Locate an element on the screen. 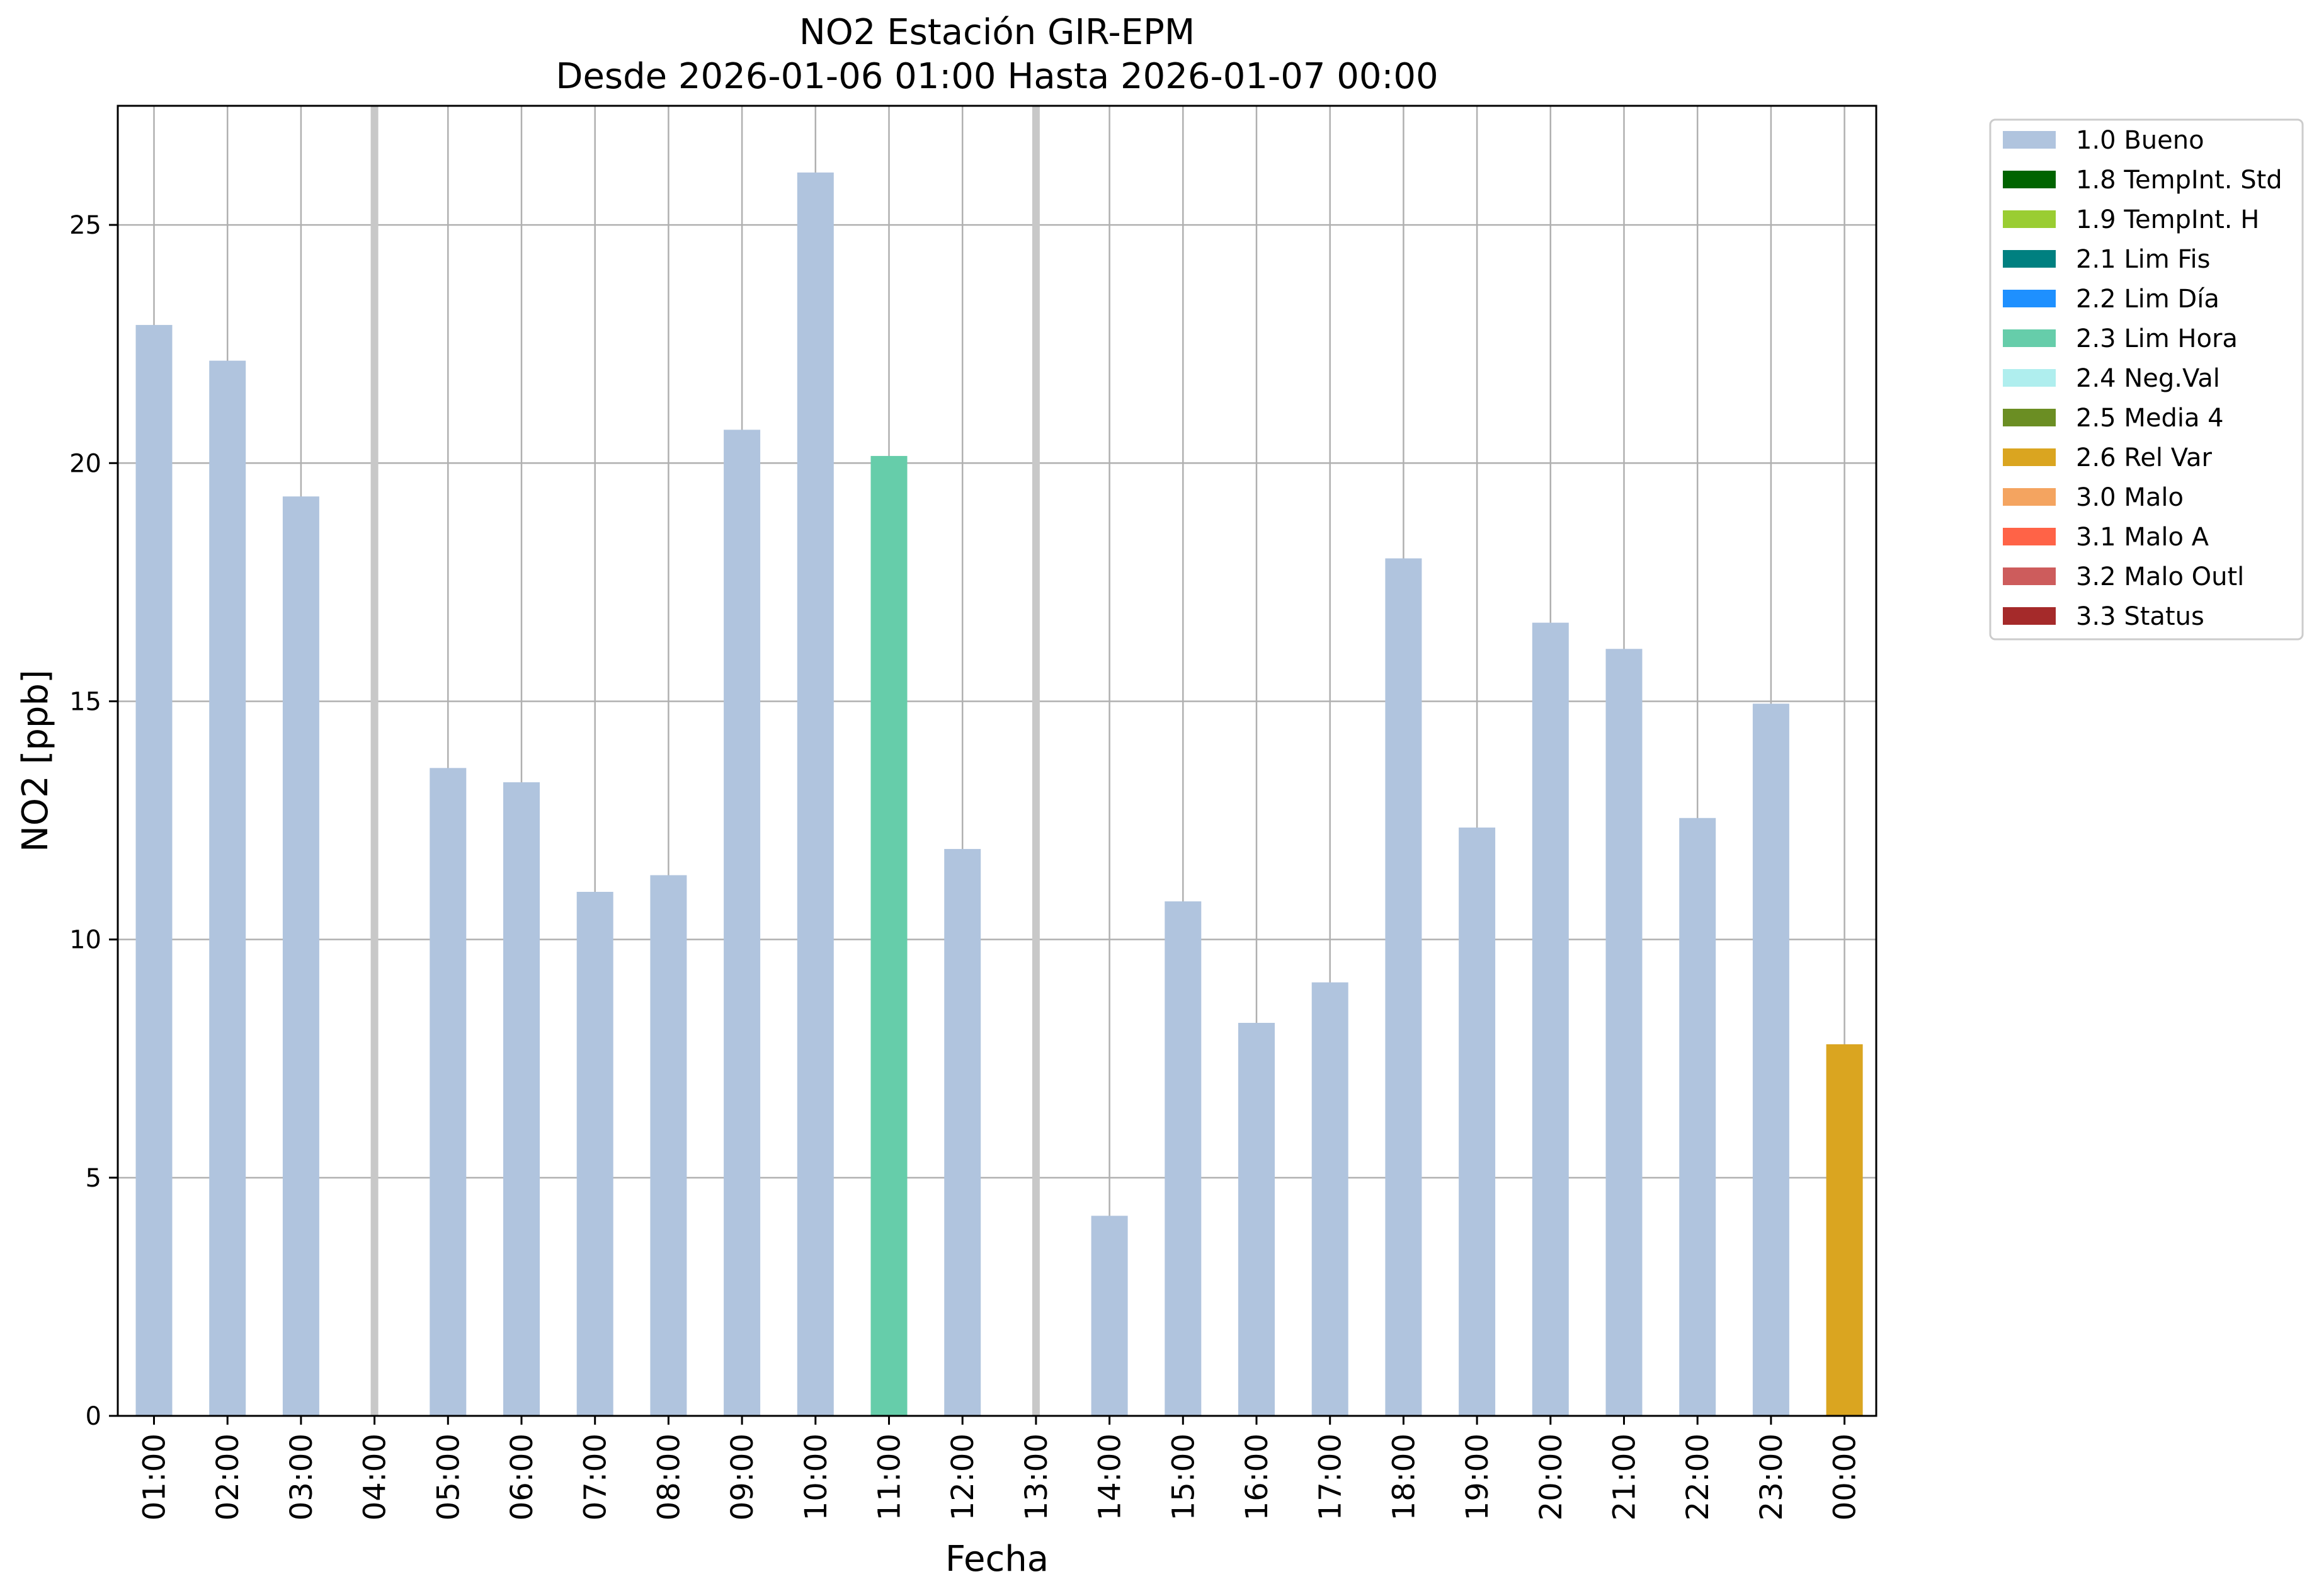 Image resolution: width=2319 pixels, height=1596 pixels. x-tick-label: 12:00 is located at coordinates (963, 1477).